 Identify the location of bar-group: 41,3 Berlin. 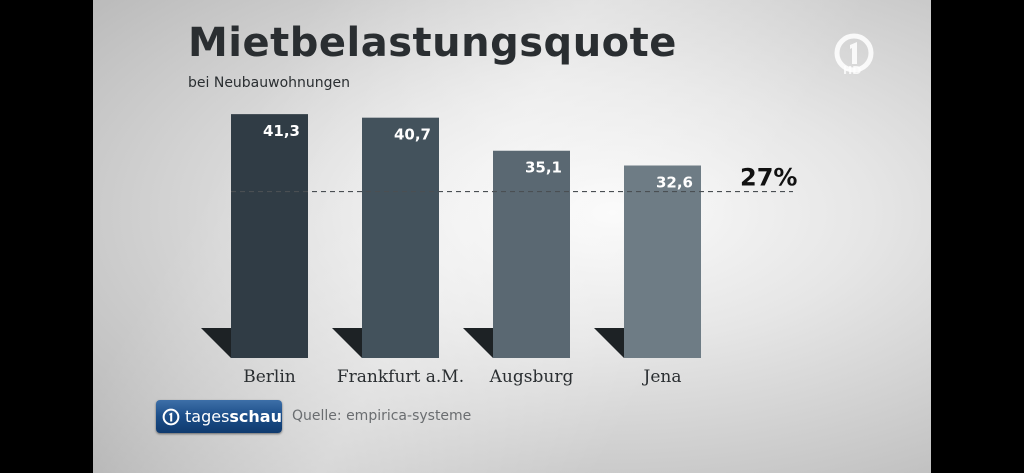
(254, 250).